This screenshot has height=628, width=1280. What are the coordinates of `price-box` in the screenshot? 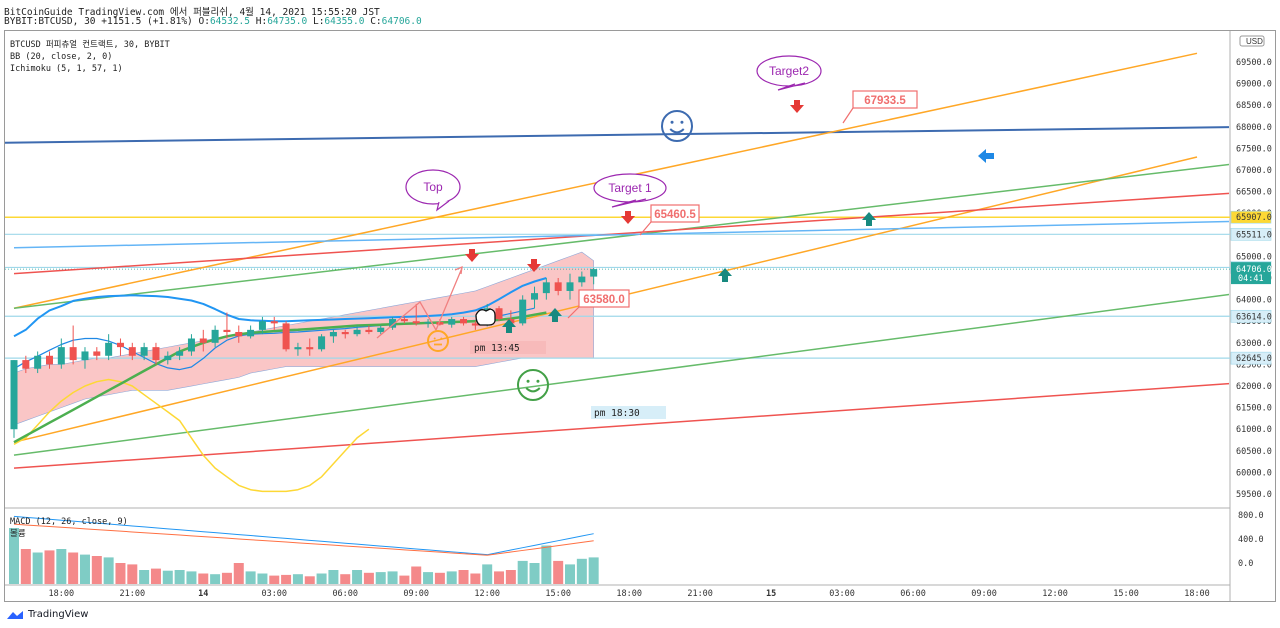 It's located at (675, 213).